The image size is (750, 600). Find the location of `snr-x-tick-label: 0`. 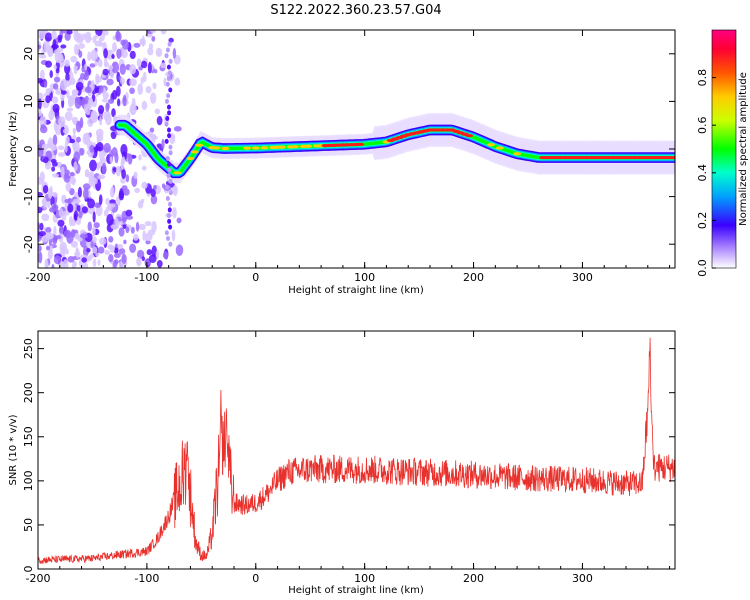

snr-x-tick-label: 0 is located at coordinates (255, 578).